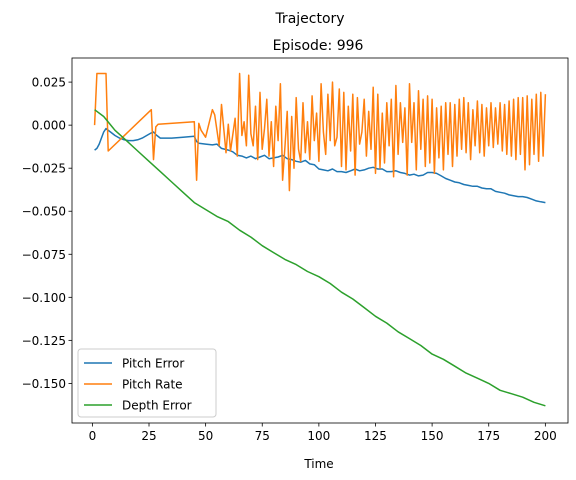 Image resolution: width=576 pixels, height=480 pixels. I want to click on x-tick-label: 150, so click(432, 436).